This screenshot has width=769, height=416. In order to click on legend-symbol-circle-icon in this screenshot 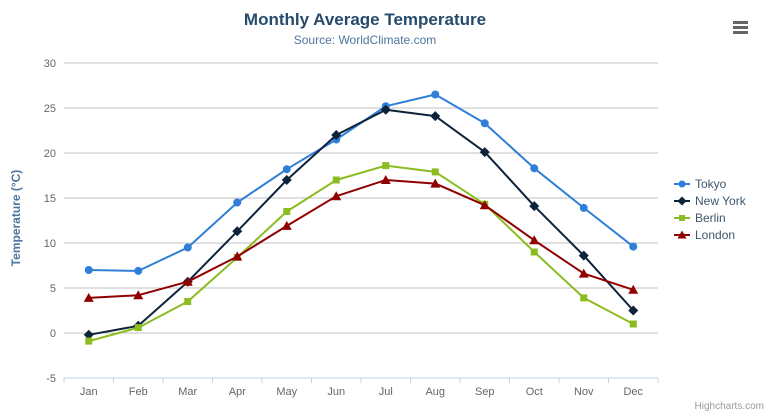, I will do `click(682, 183)`.